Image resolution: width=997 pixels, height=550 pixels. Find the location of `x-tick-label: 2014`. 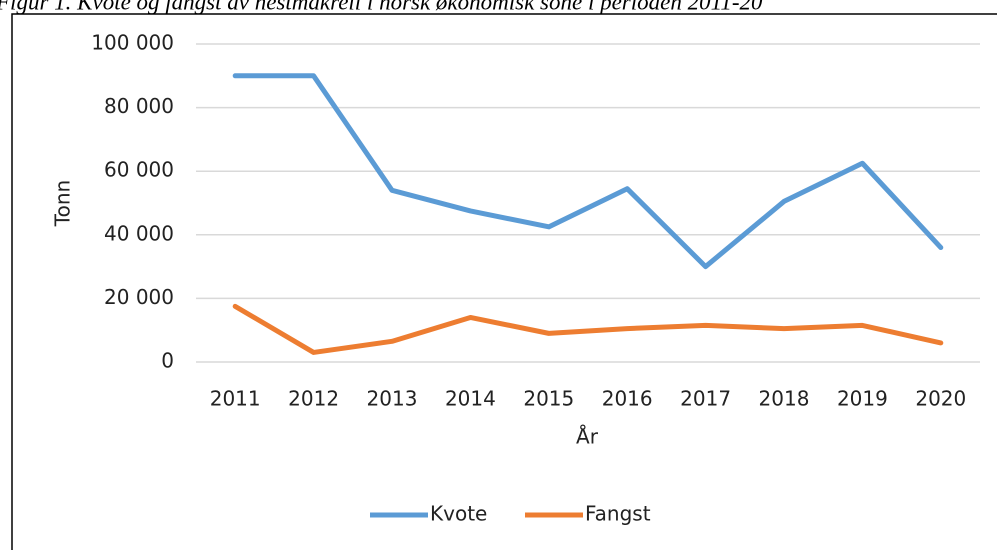

x-tick-label: 2014 is located at coordinates (470, 399).